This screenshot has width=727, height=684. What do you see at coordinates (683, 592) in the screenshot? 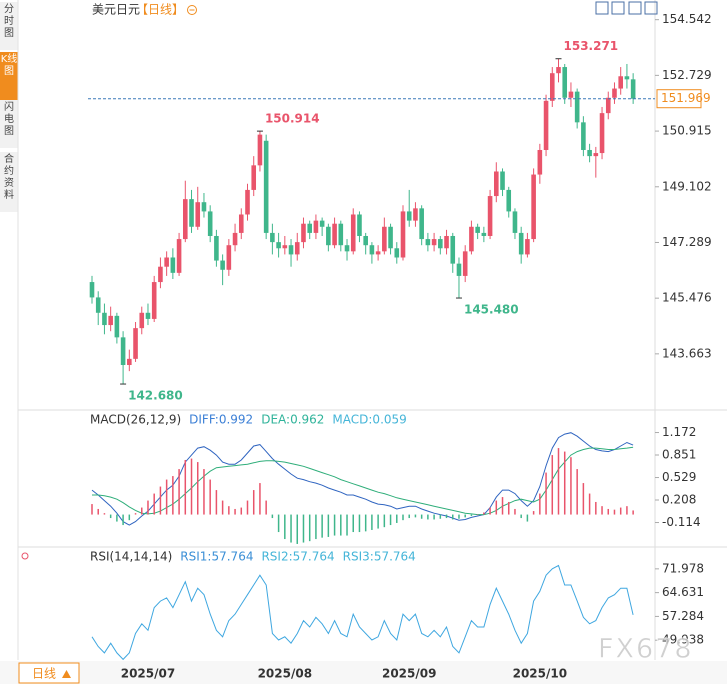
I see `y-tick-label: 64.631` at bounding box center [683, 592].